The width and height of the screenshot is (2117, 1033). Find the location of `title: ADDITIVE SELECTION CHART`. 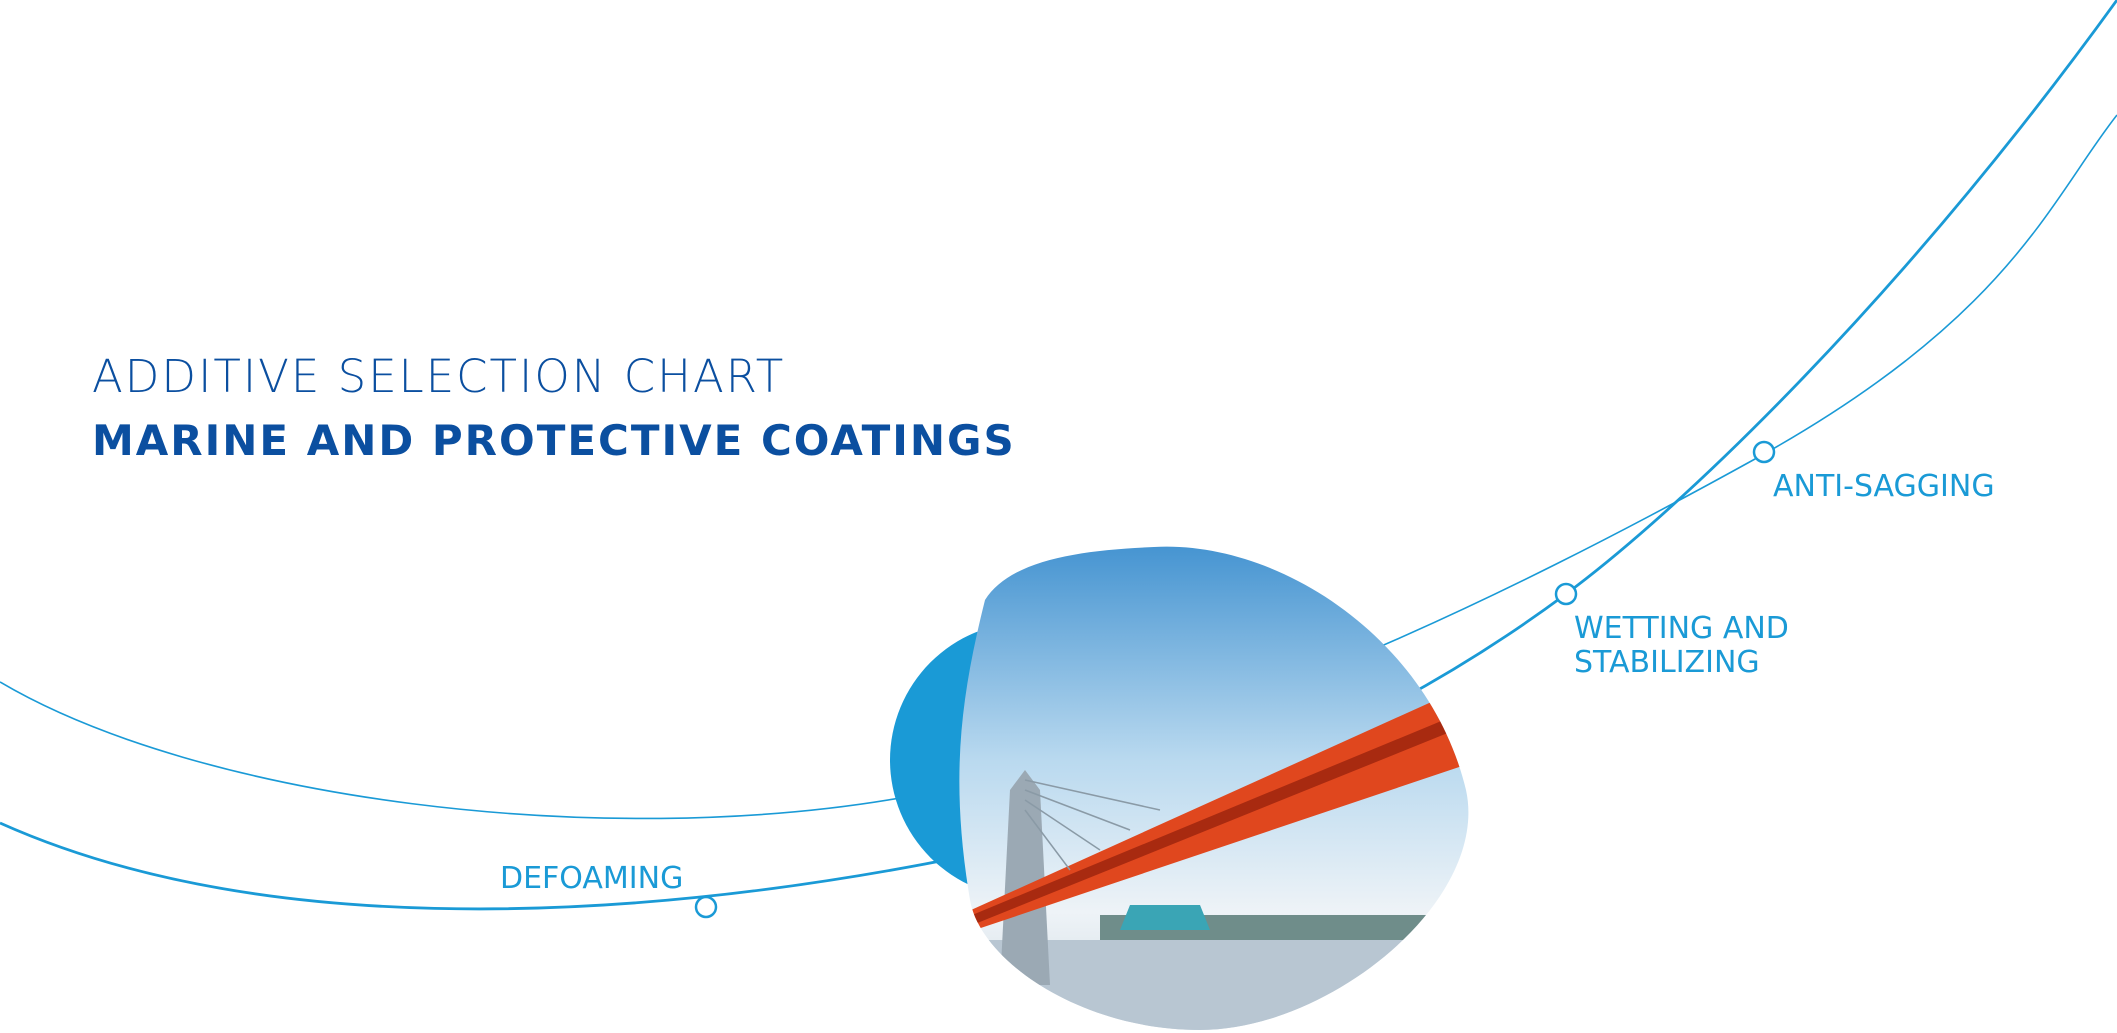

title: ADDITIVE SELECTION CHART is located at coordinates (438, 376).